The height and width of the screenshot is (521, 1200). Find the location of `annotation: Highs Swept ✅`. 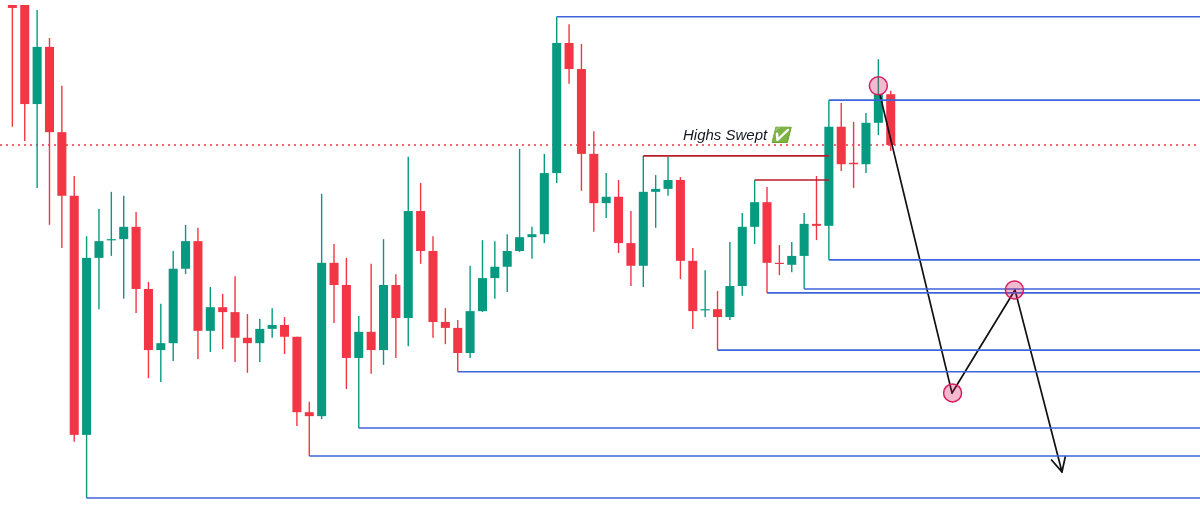

annotation: Highs Swept ✅ is located at coordinates (737, 134).